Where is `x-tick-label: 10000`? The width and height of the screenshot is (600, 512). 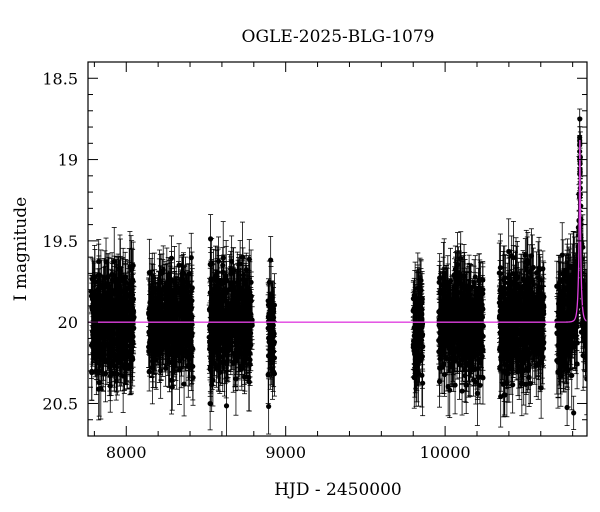 x-tick-label: 10000 is located at coordinates (445, 452).